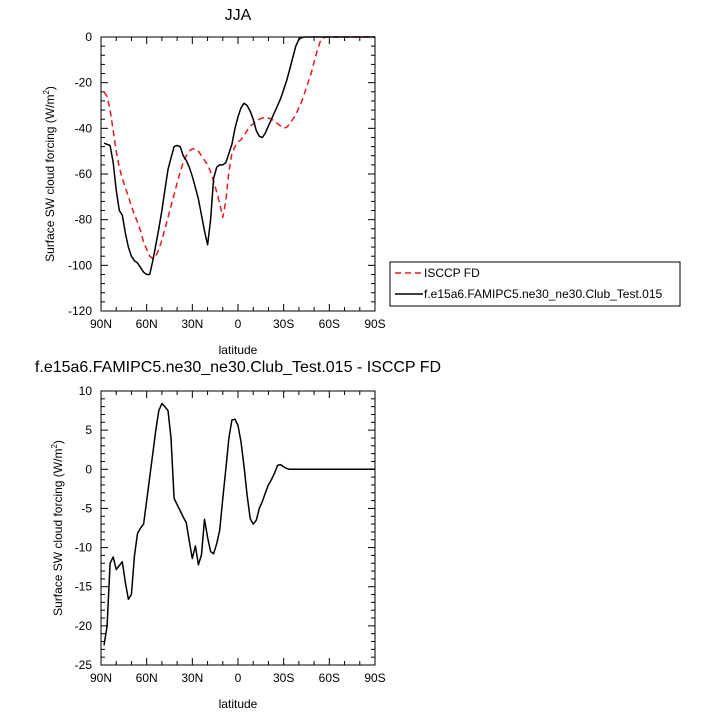 The width and height of the screenshot is (717, 717). Describe the element at coordinates (88, 37) in the screenshot. I see `top-ytick-label: 0` at that location.